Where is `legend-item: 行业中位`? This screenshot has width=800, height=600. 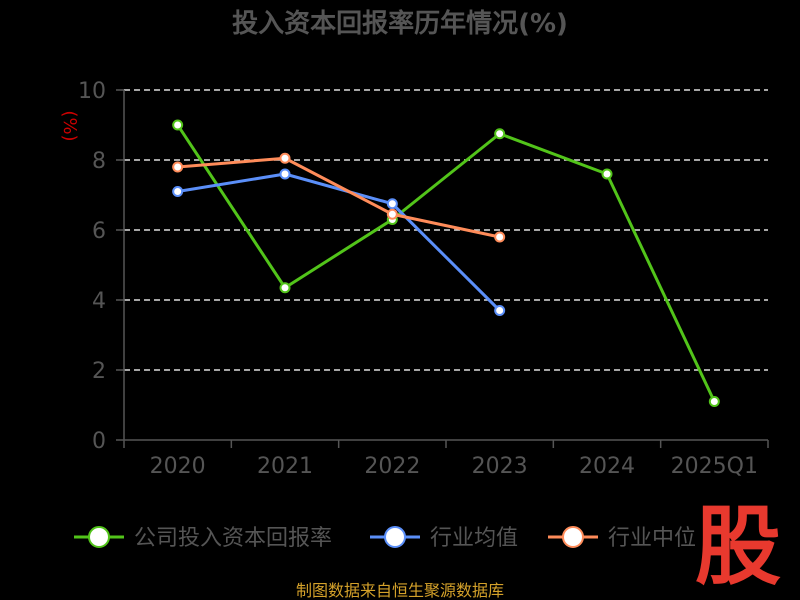 legend-item: 行业中位 is located at coordinates (622, 538).